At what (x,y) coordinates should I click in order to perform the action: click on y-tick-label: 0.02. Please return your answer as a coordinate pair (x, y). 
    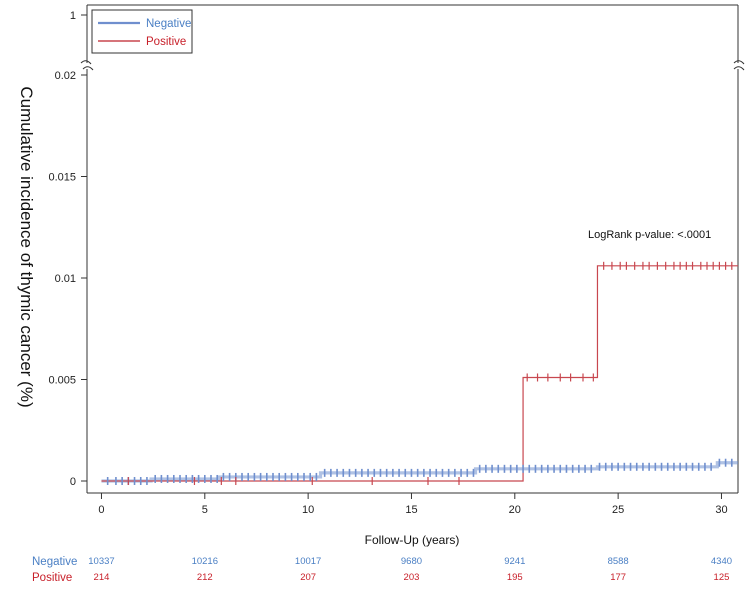
    Looking at the image, I should click on (65, 76).